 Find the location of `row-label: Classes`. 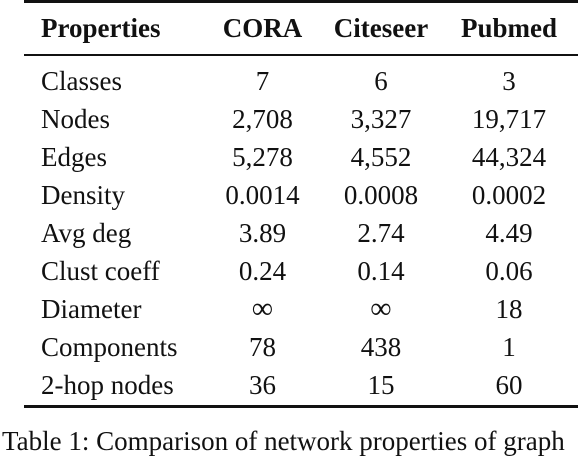

row-label: Classes is located at coordinates (81, 81).